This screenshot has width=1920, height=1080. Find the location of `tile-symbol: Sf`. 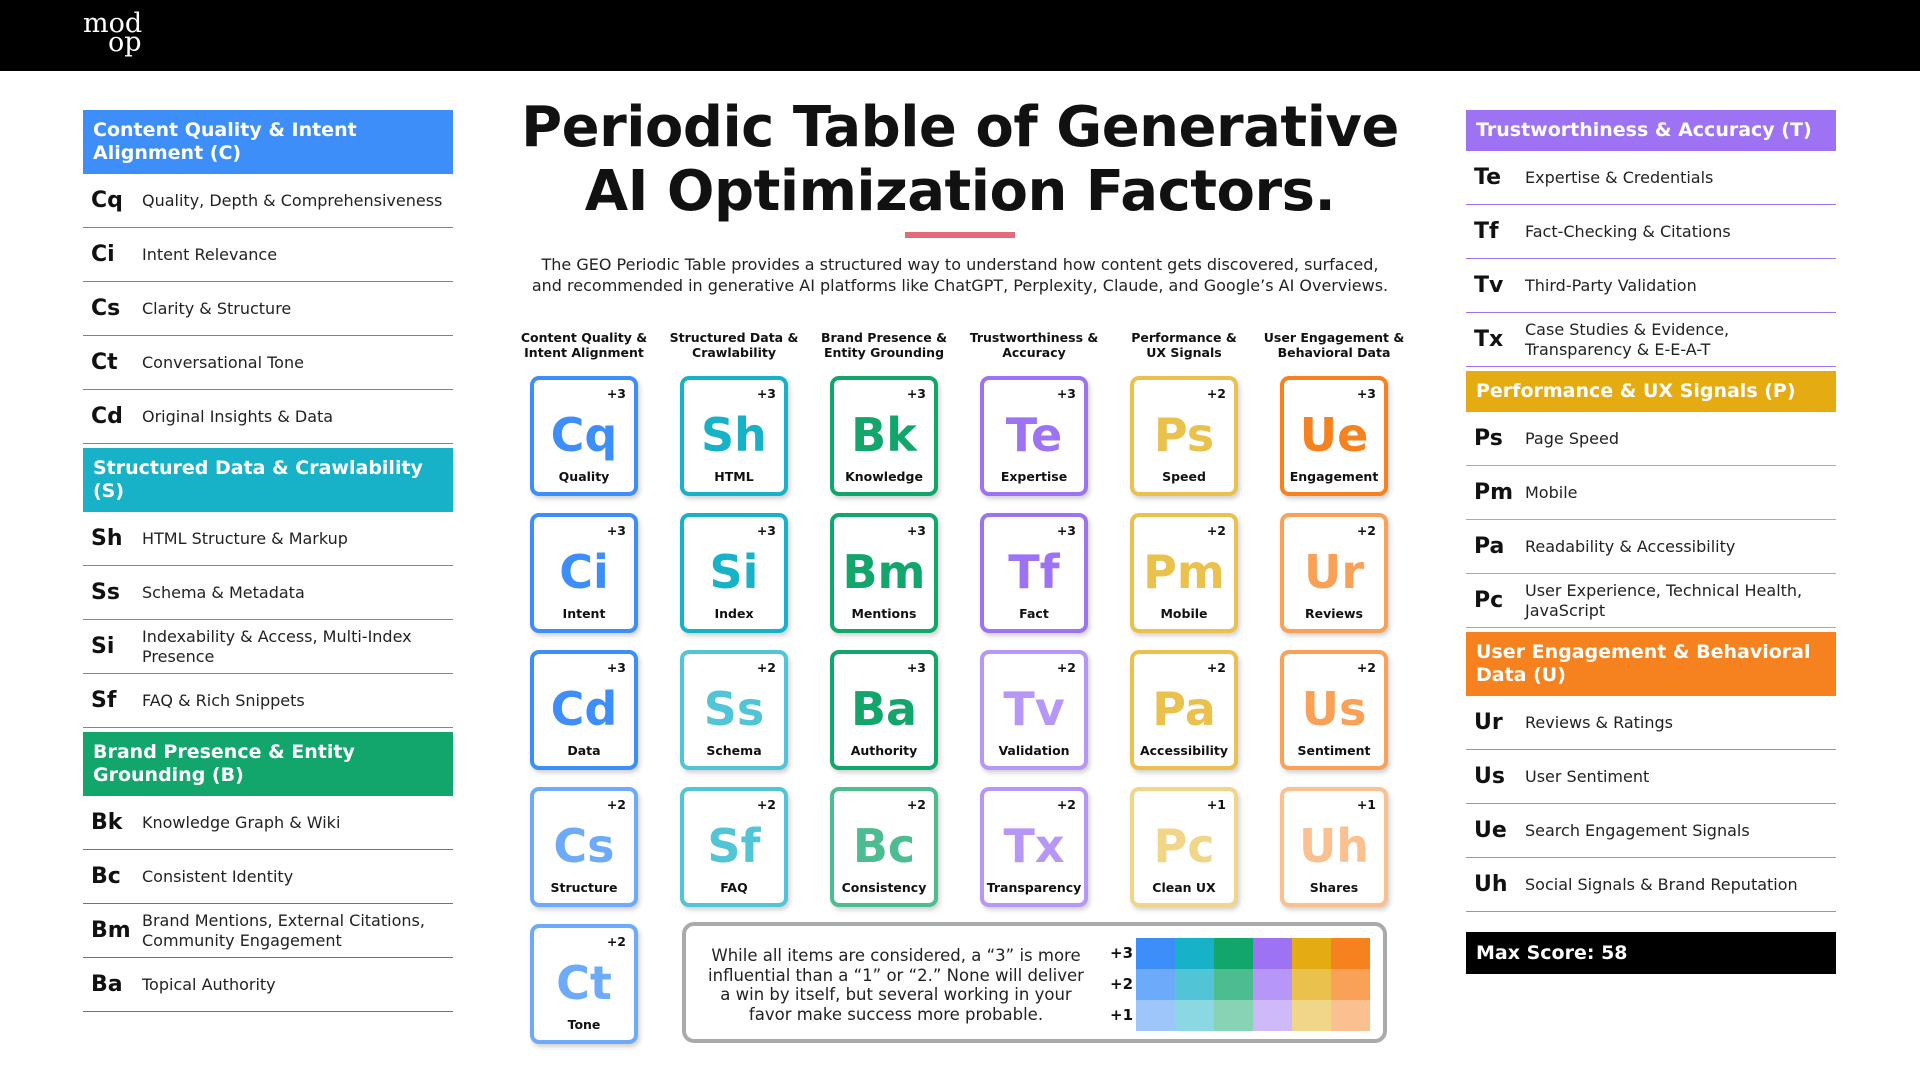

tile-symbol: Sf is located at coordinates (734, 846).